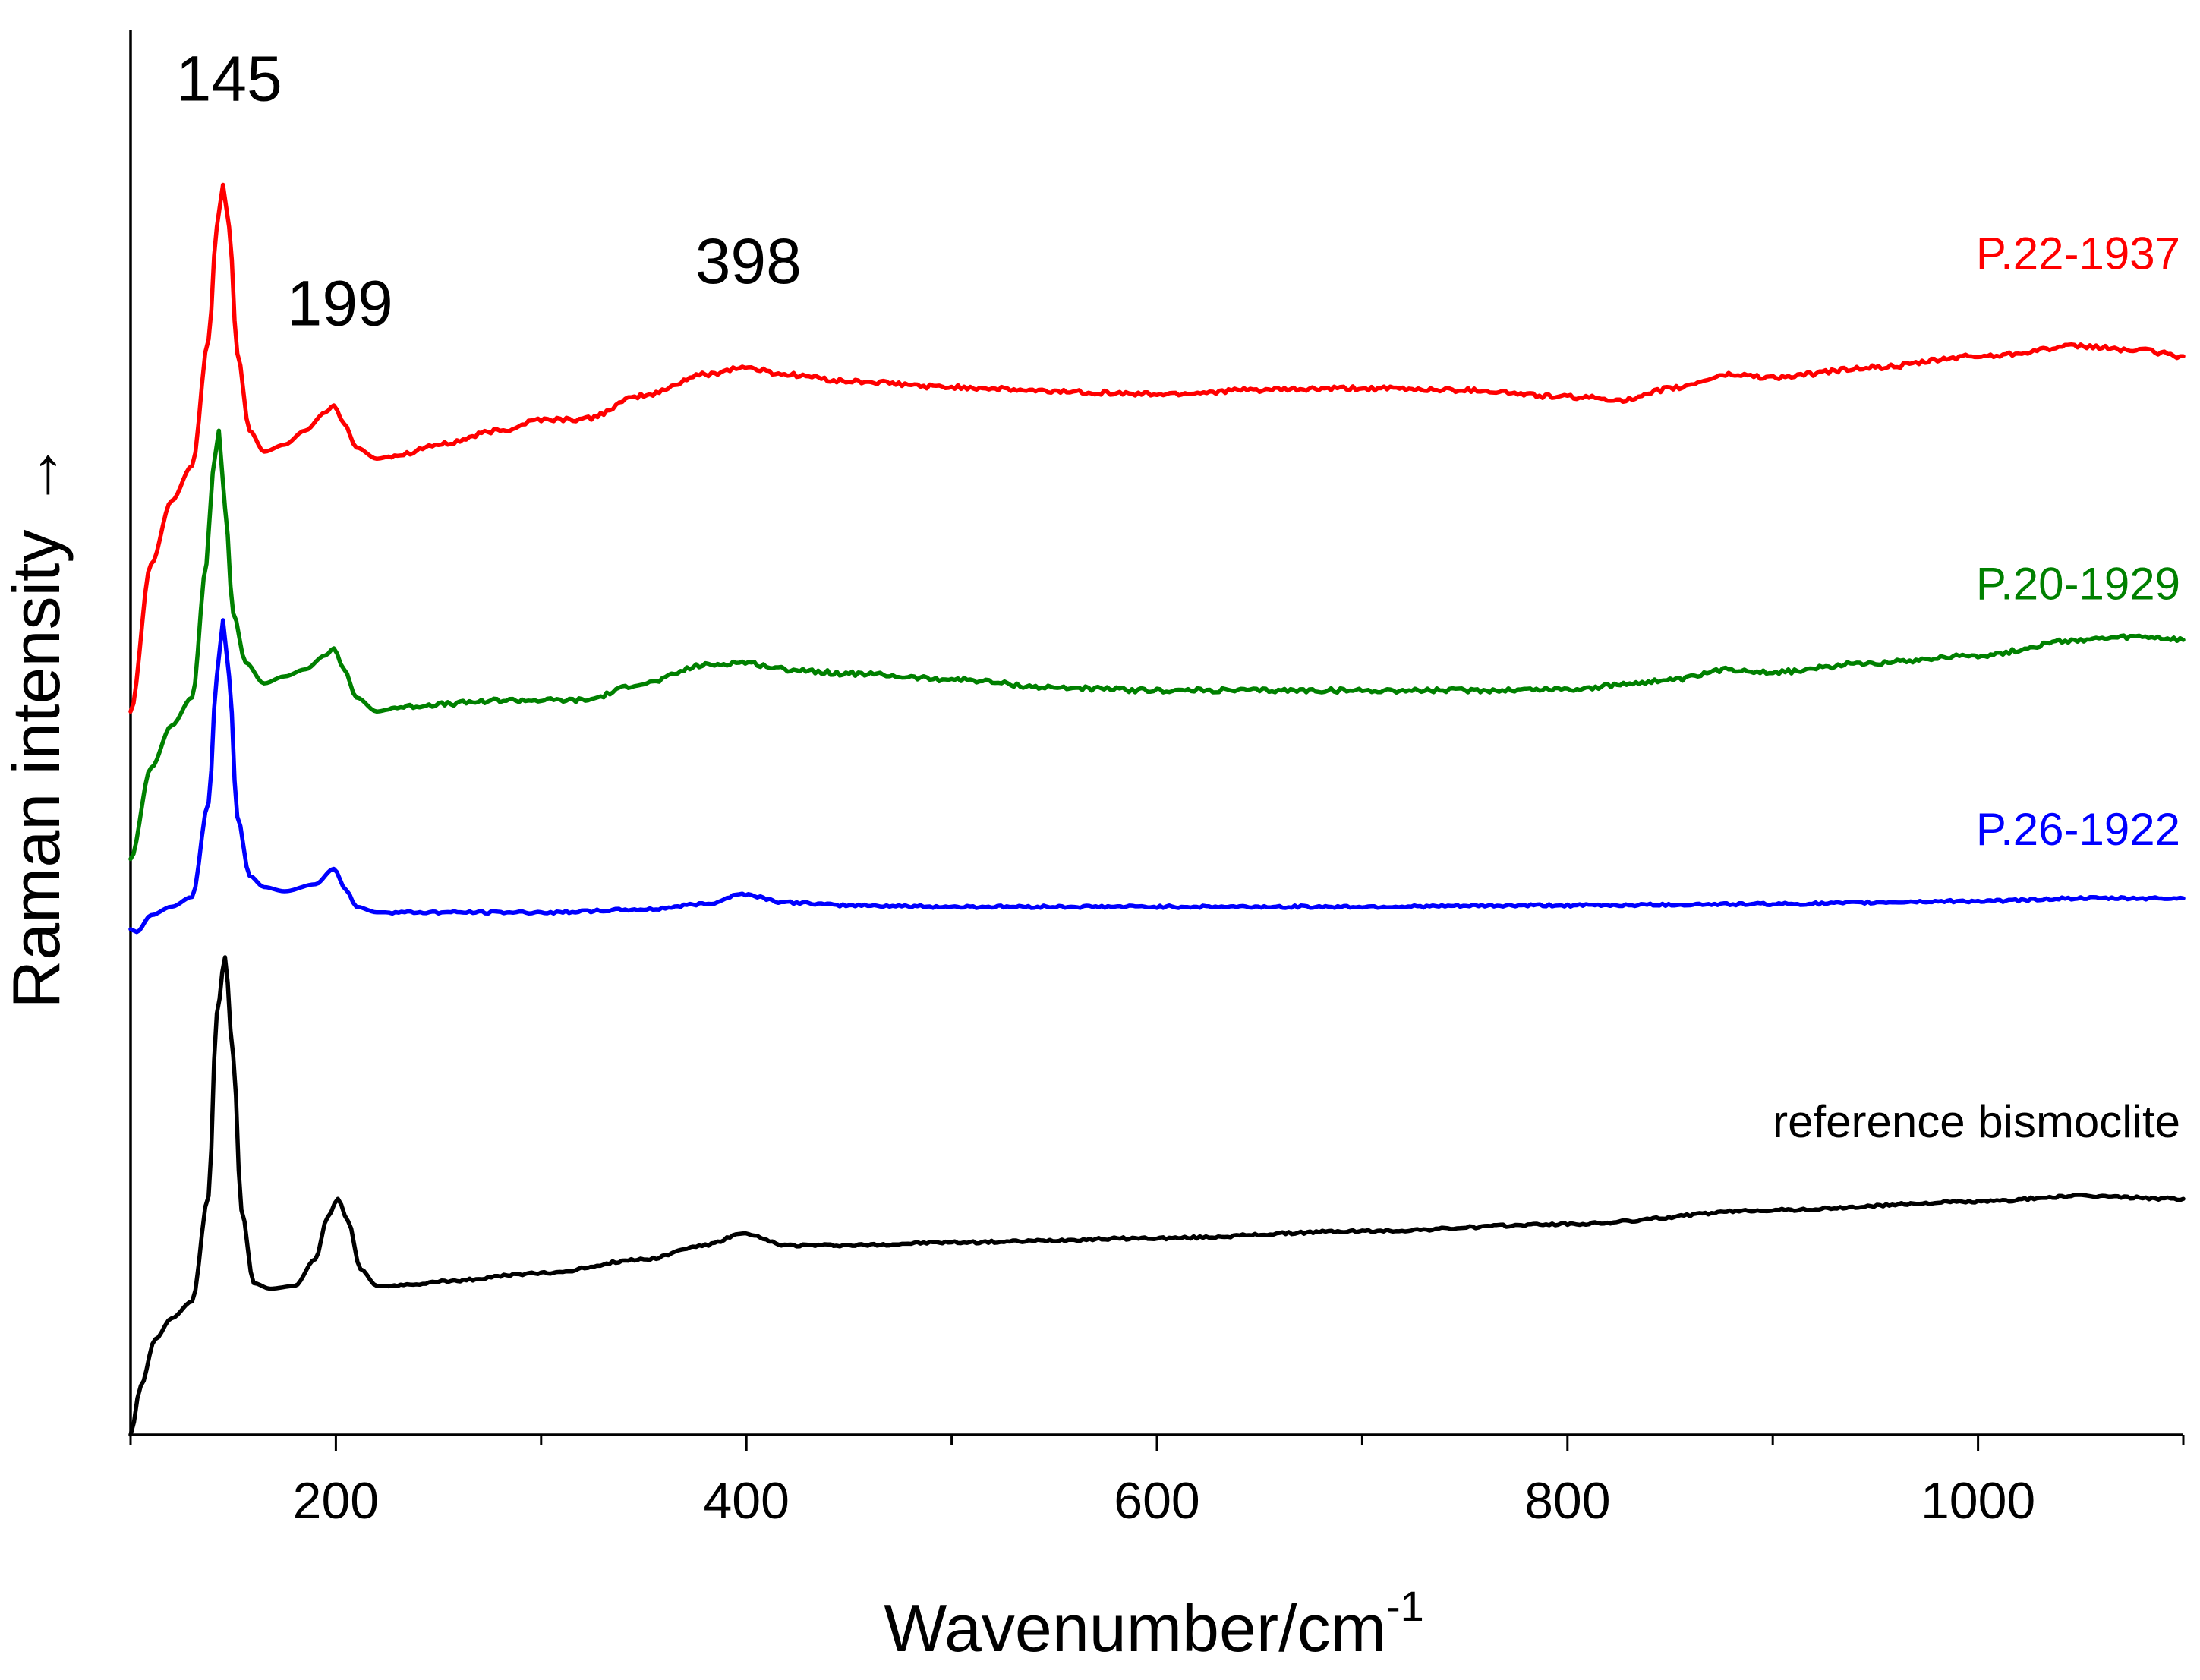 Image resolution: width=2200 pixels, height=1680 pixels. What do you see at coordinates (1567, 1501) in the screenshot?
I see `x-tick-label: 800` at bounding box center [1567, 1501].